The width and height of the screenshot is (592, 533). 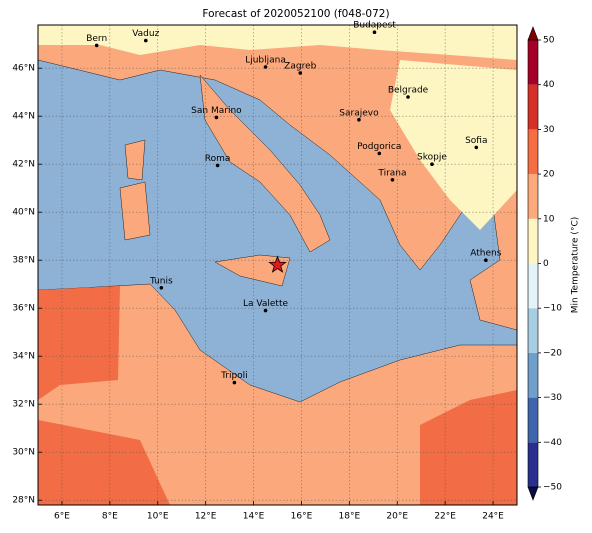 What do you see at coordinates (145, 34) in the screenshot?
I see `city-label: Vaduz` at bounding box center [145, 34].